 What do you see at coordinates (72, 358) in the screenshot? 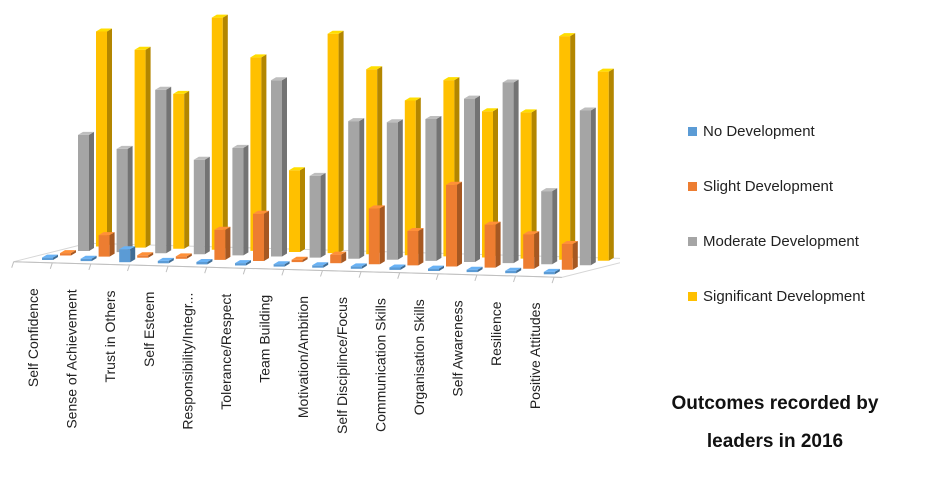
I see `x-tick-label: Sense of Achievement` at bounding box center [72, 358].